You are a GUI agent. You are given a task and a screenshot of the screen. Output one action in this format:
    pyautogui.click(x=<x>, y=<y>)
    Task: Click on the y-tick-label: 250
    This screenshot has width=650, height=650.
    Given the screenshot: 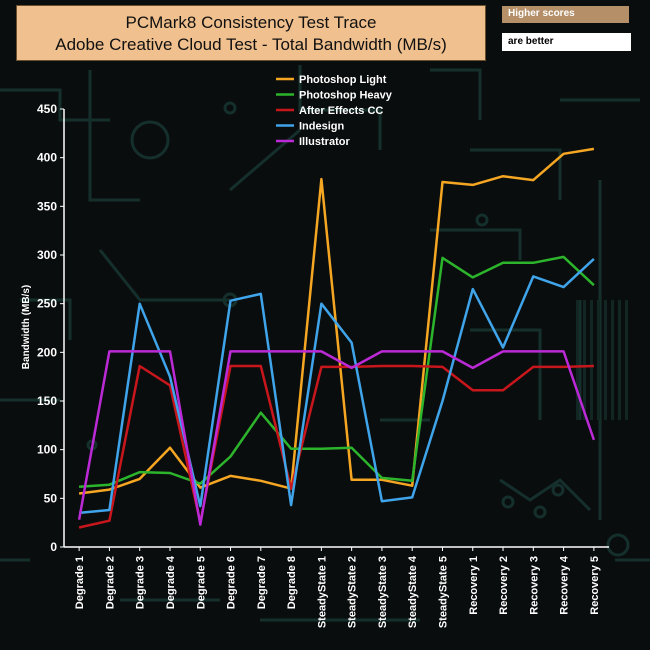 What is the action you would take?
    pyautogui.click(x=47, y=304)
    